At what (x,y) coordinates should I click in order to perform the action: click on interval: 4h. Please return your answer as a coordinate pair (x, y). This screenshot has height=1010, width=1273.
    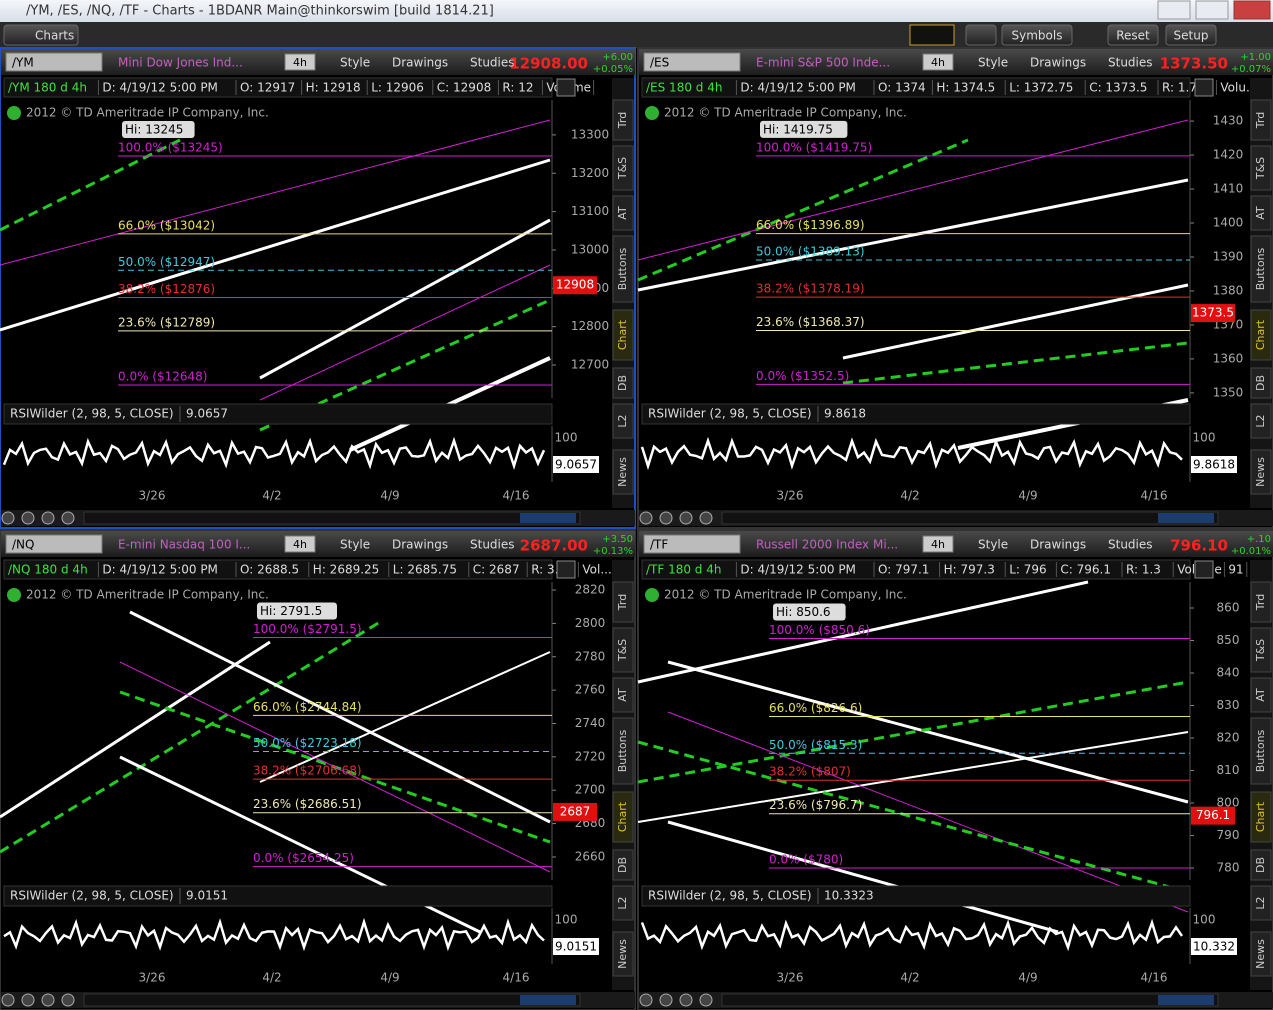
    Looking at the image, I should click on (938, 544).